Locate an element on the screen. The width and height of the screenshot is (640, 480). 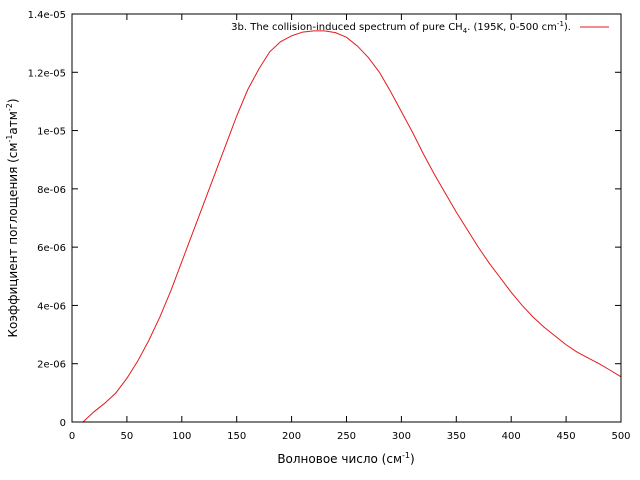
x-axis-label: Волновое число (см-1) is located at coordinates (345, 458).